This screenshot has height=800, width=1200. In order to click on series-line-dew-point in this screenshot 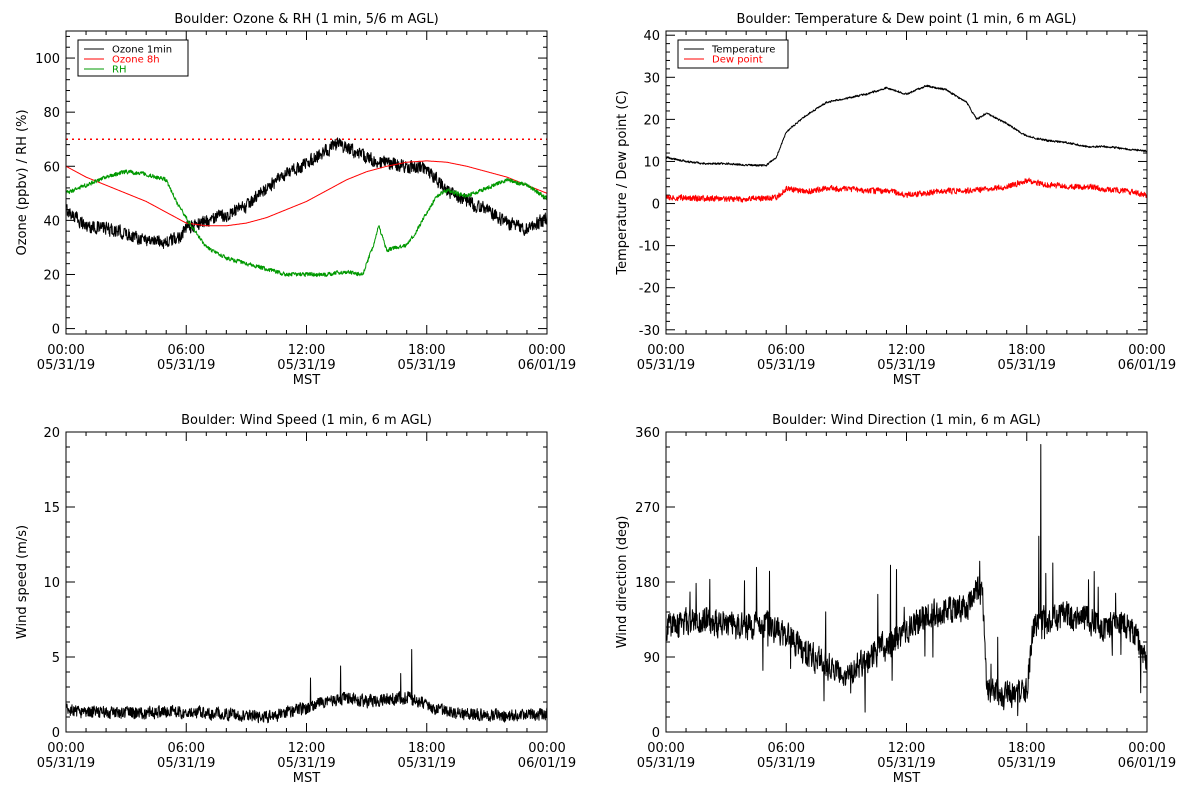, I will do `click(906, 190)`.